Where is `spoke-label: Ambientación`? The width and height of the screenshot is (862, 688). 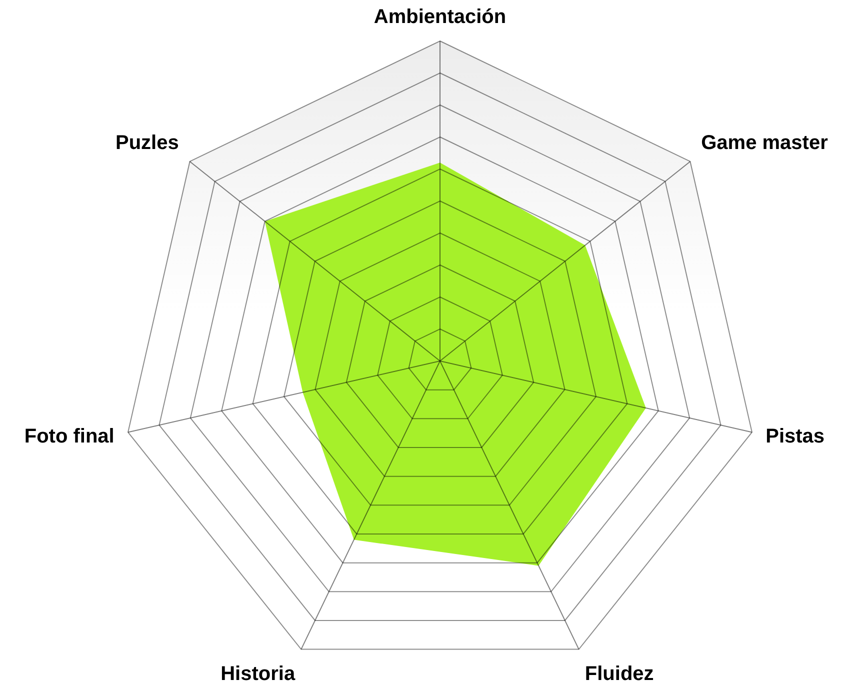 spoke-label: Ambientación is located at coordinates (440, 17).